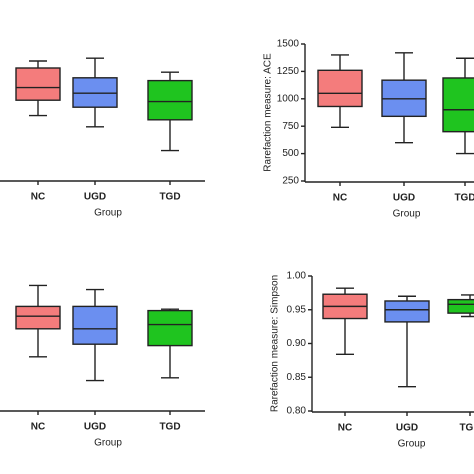  What do you see at coordinates (290, 153) in the screenshot?
I see `y-tick-label: 500` at bounding box center [290, 153].